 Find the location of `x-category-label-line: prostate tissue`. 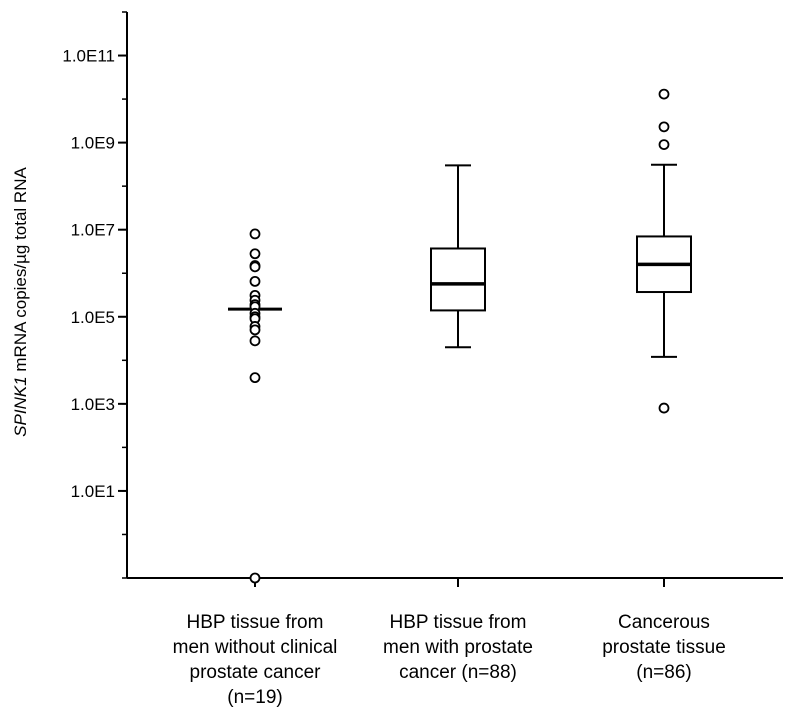

x-category-label-line: prostate tissue is located at coordinates (664, 647).